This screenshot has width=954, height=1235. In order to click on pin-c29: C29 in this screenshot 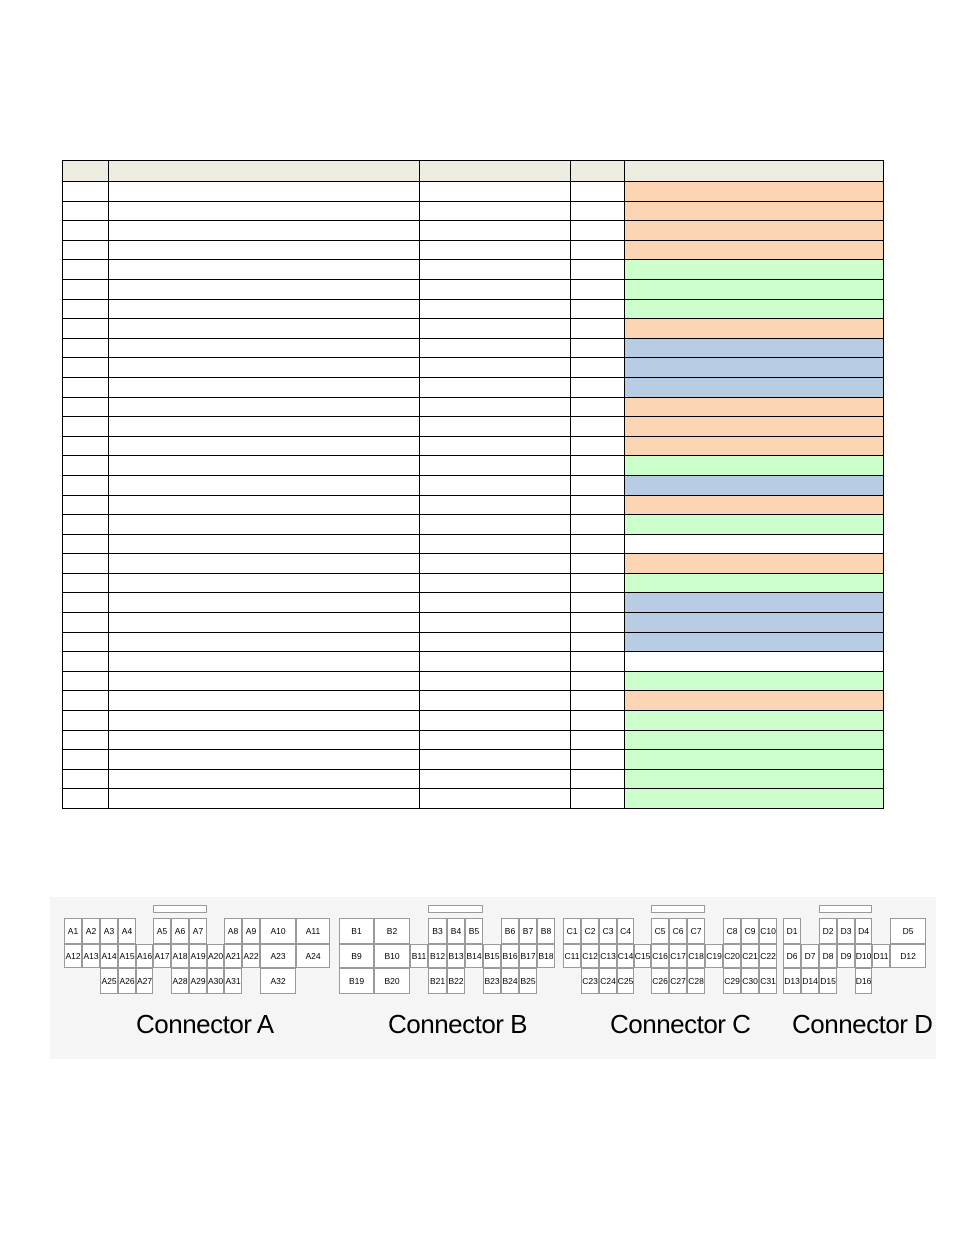, I will do `click(732, 981)`.